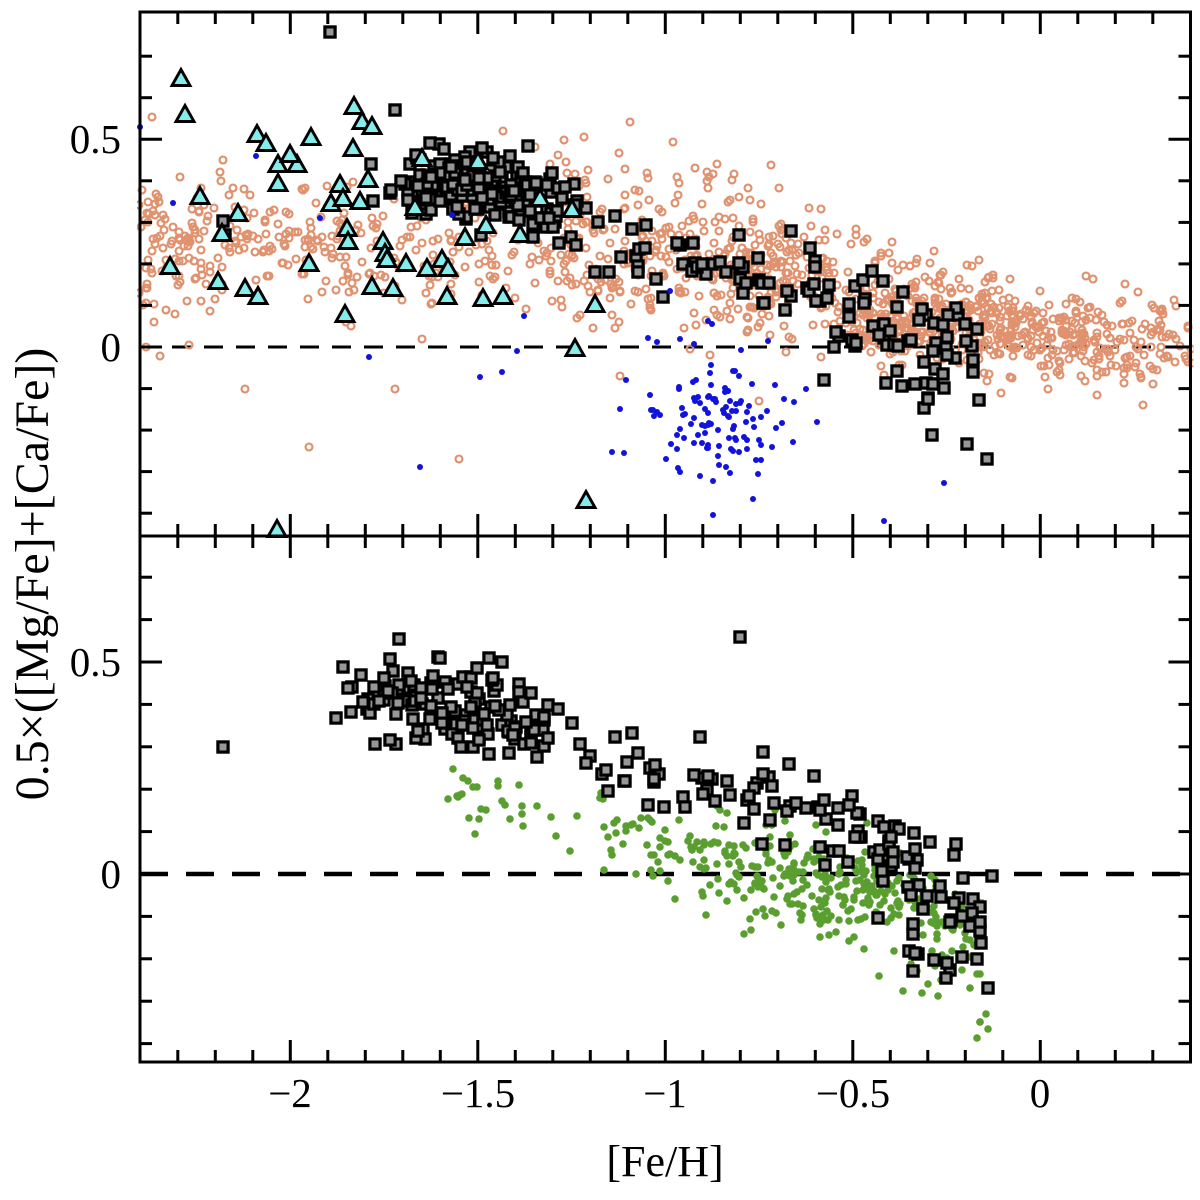  Describe the element at coordinates (665, 1093) in the screenshot. I see `svg-text: −1` at that location.